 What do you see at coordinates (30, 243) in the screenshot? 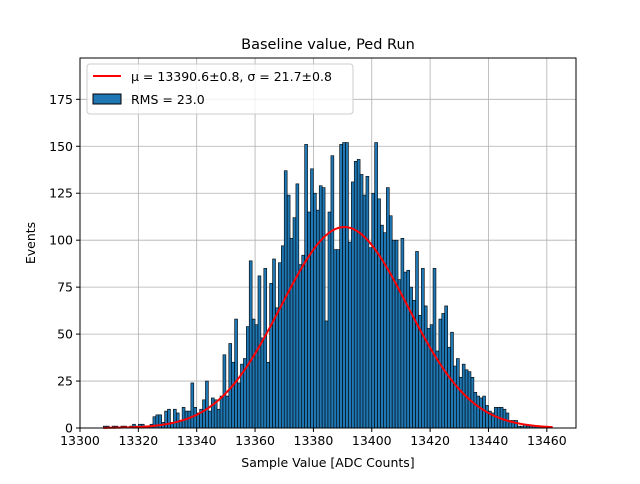
I see `y-axis-label: Events` at bounding box center [30, 243].